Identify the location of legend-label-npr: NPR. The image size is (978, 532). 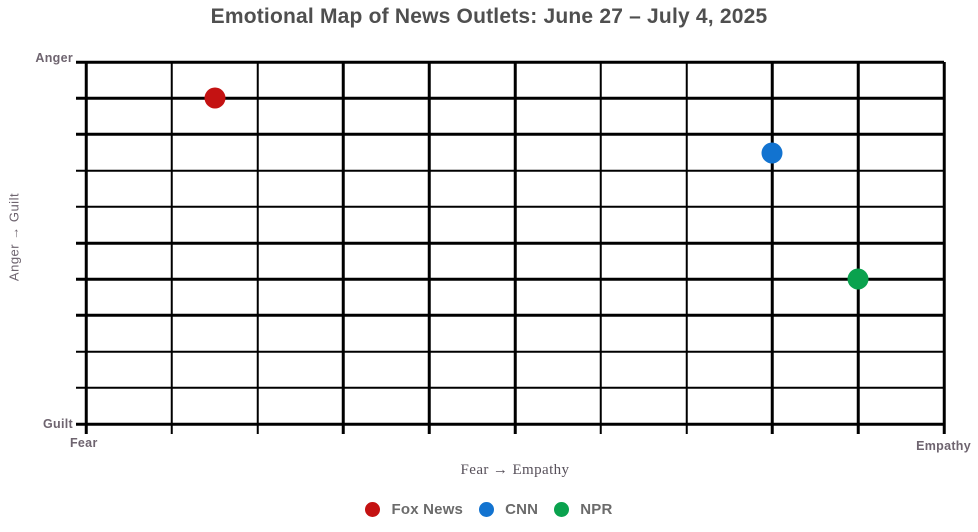
(596, 509).